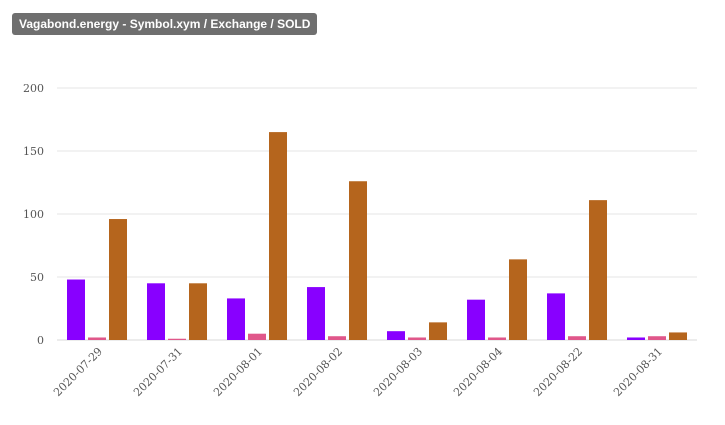  I want to click on x-tick-label: 2020-08-04, so click(478, 372).